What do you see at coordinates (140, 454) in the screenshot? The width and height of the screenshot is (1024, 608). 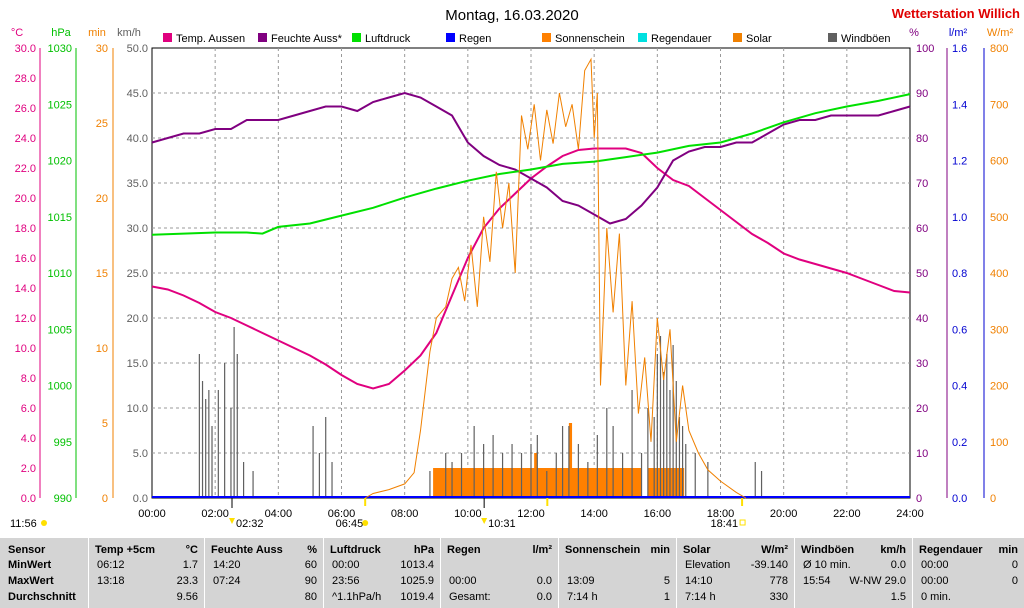 I see `wind-tick-label: 5.0` at bounding box center [140, 454].